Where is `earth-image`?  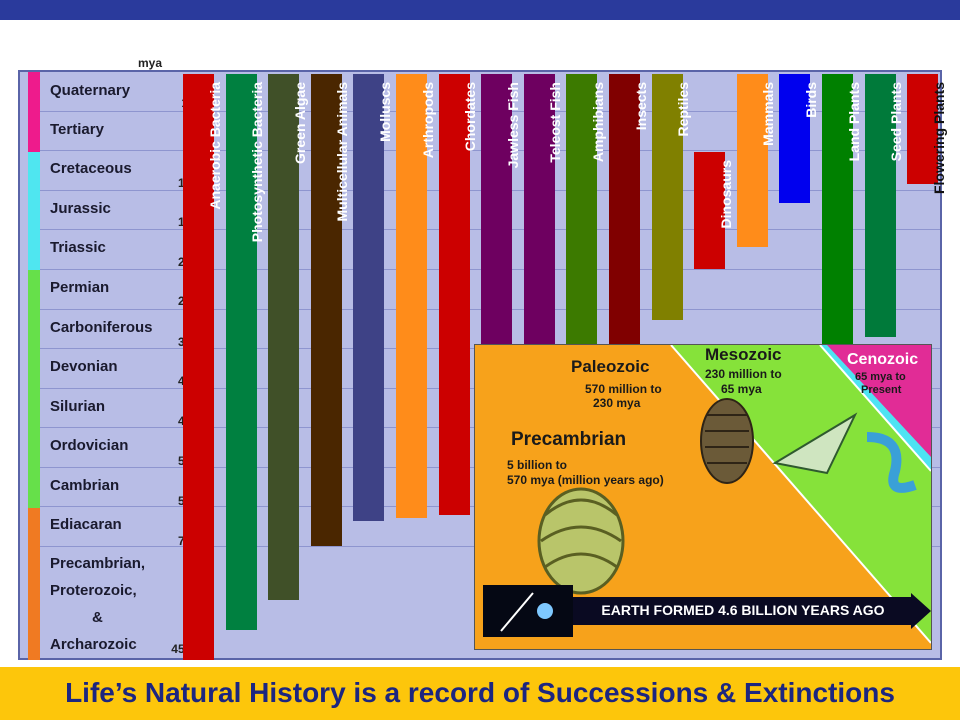
earth-image is located at coordinates (528, 611).